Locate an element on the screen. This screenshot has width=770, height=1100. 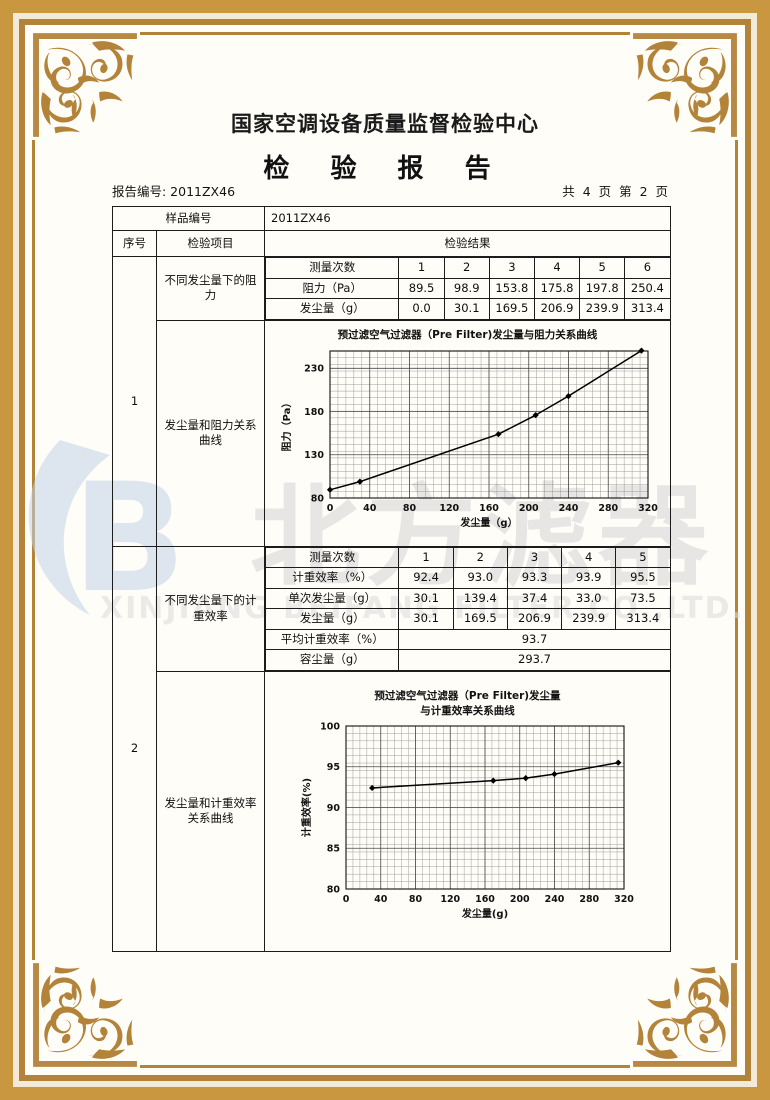
chart1-title: 预过滤空气过滤器（Pre Filter)发尘量与阻力关系曲线 is located at coordinates (467, 335).